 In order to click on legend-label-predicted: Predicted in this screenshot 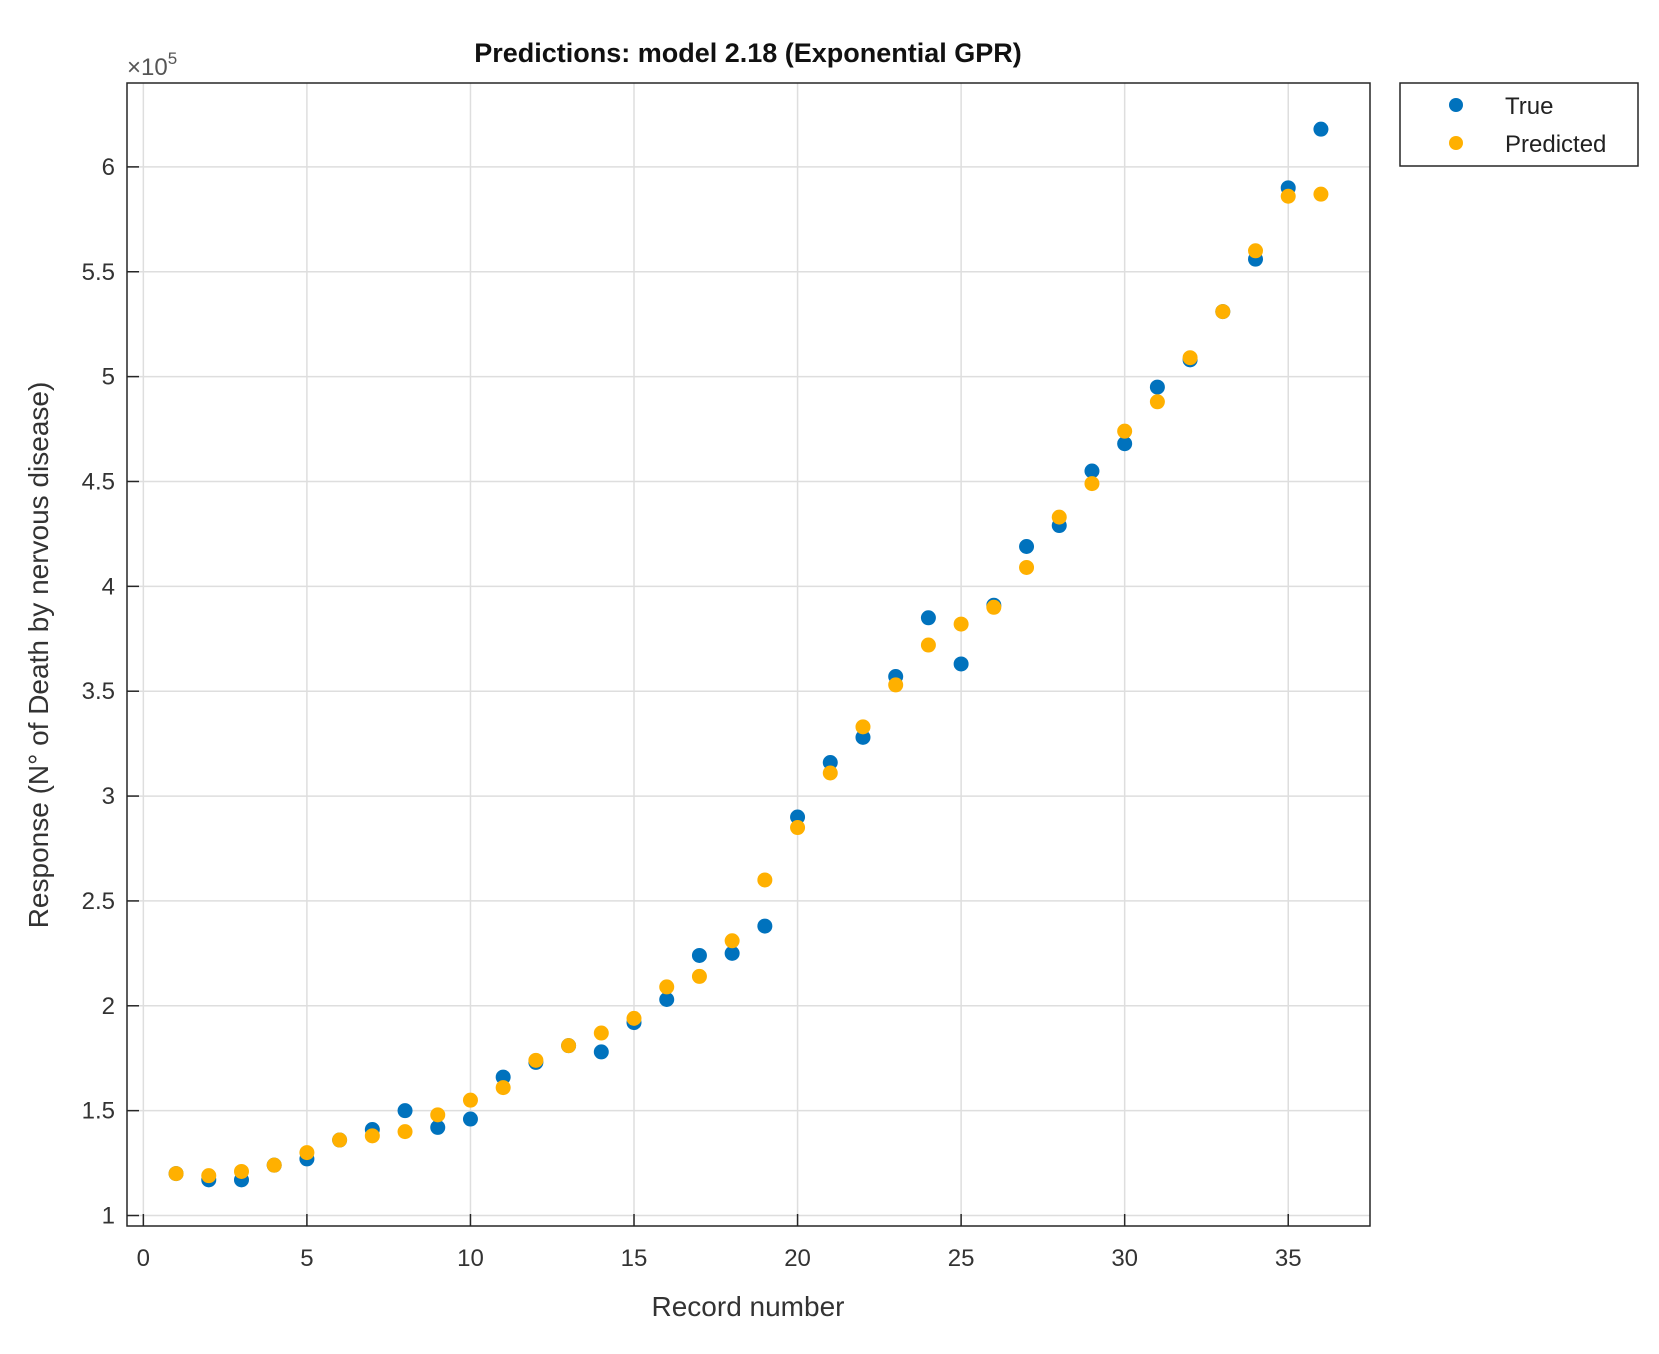, I will do `click(1555, 144)`.